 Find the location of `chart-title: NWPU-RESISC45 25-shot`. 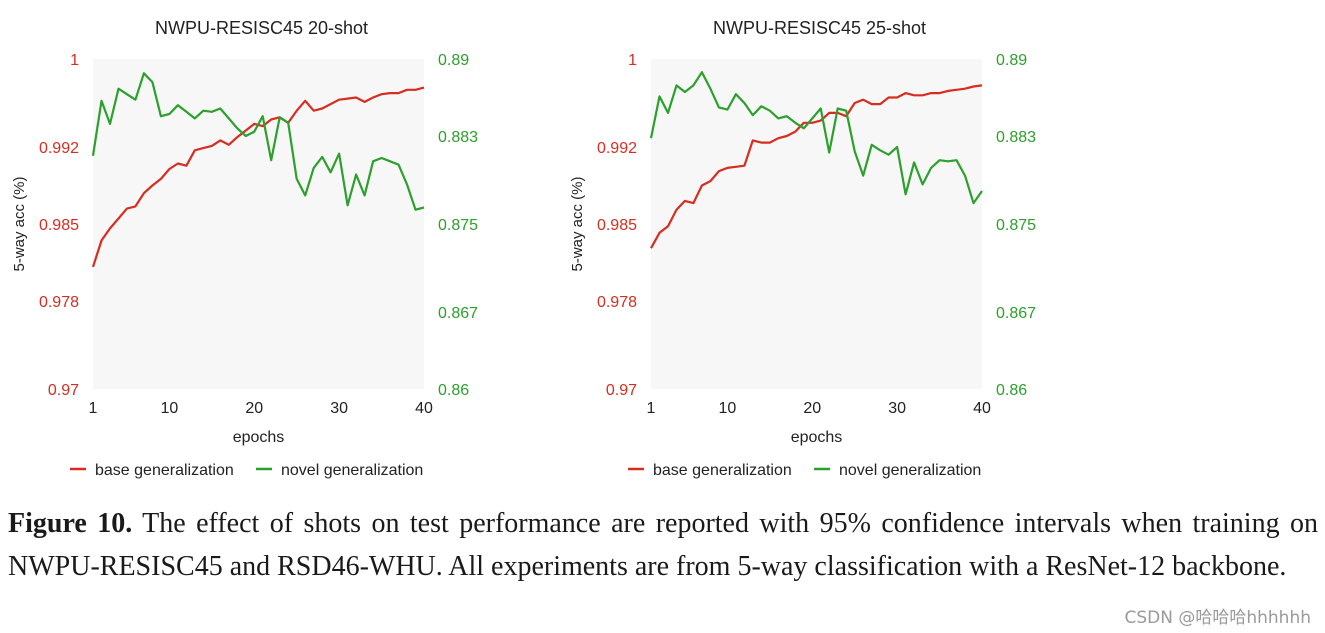

chart-title: NWPU-RESISC45 25-shot is located at coordinates (819, 28).